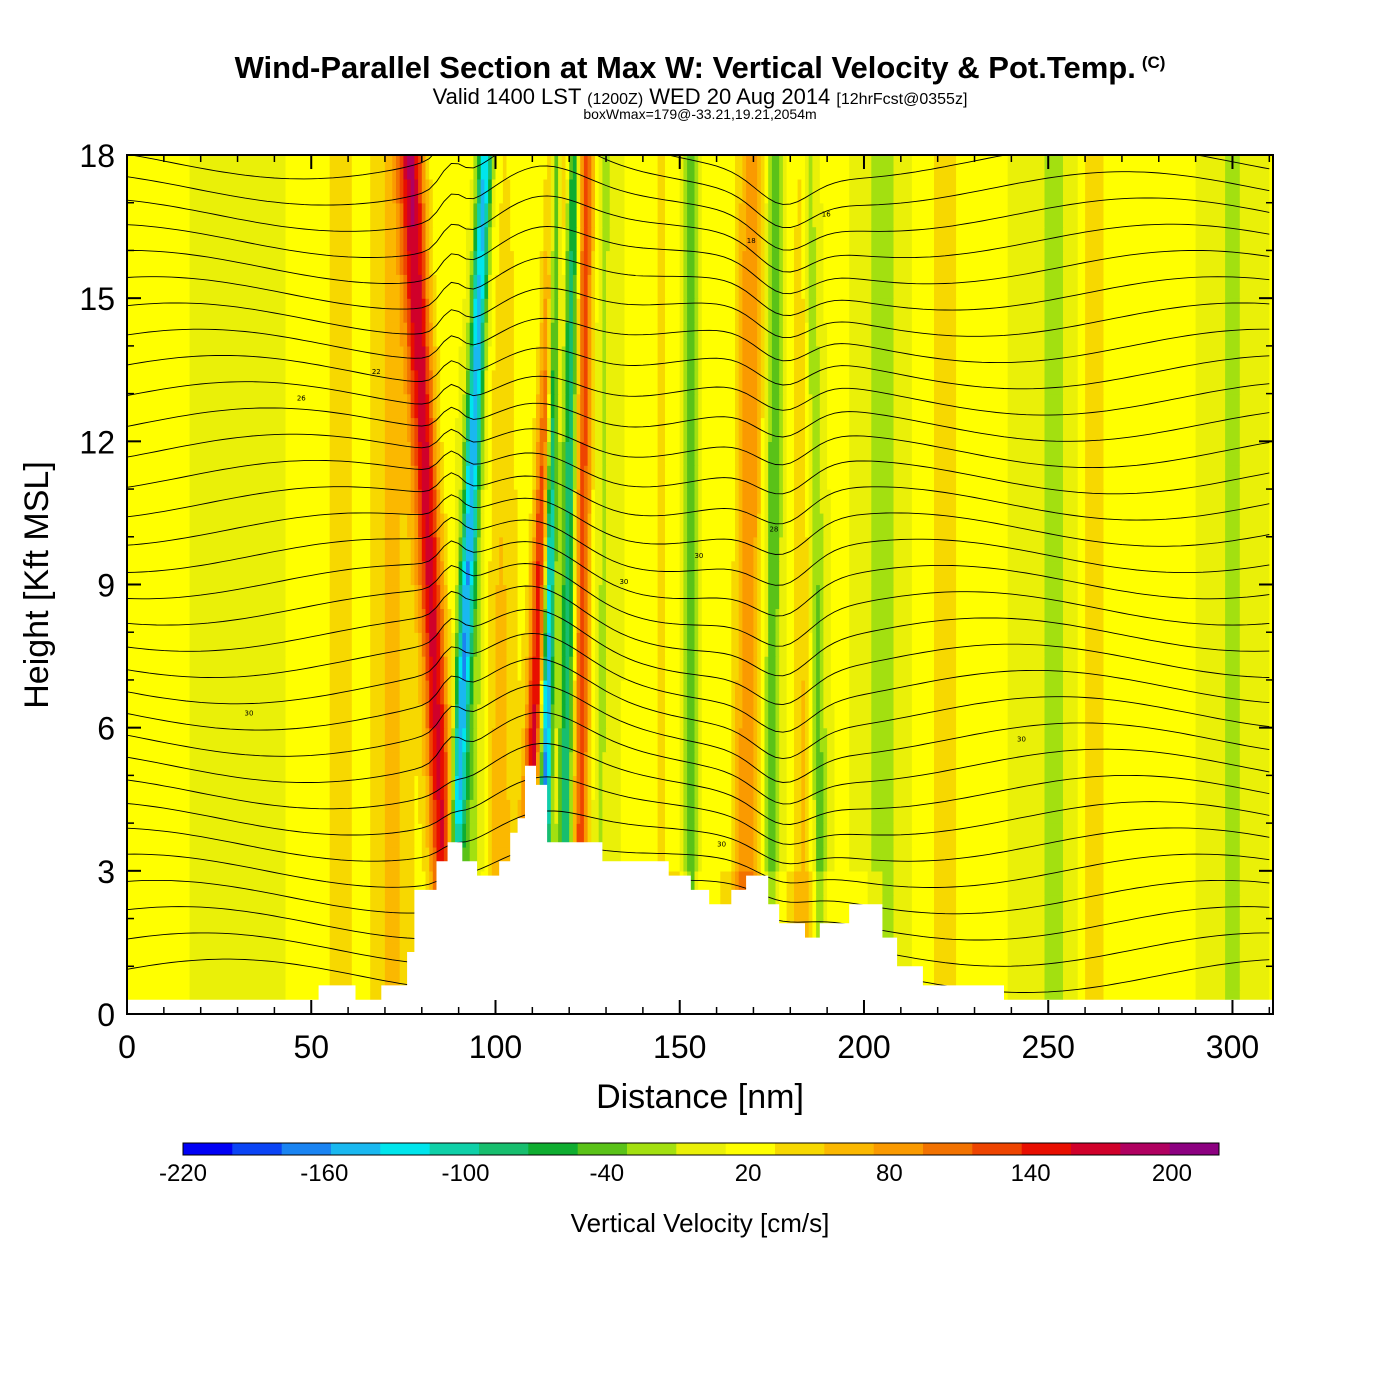 Image resolution: width=1400 pixels, height=1400 pixels. Describe the element at coordinates (800, 1149) in the screenshot. I see `colorbar-swatch` at that location.